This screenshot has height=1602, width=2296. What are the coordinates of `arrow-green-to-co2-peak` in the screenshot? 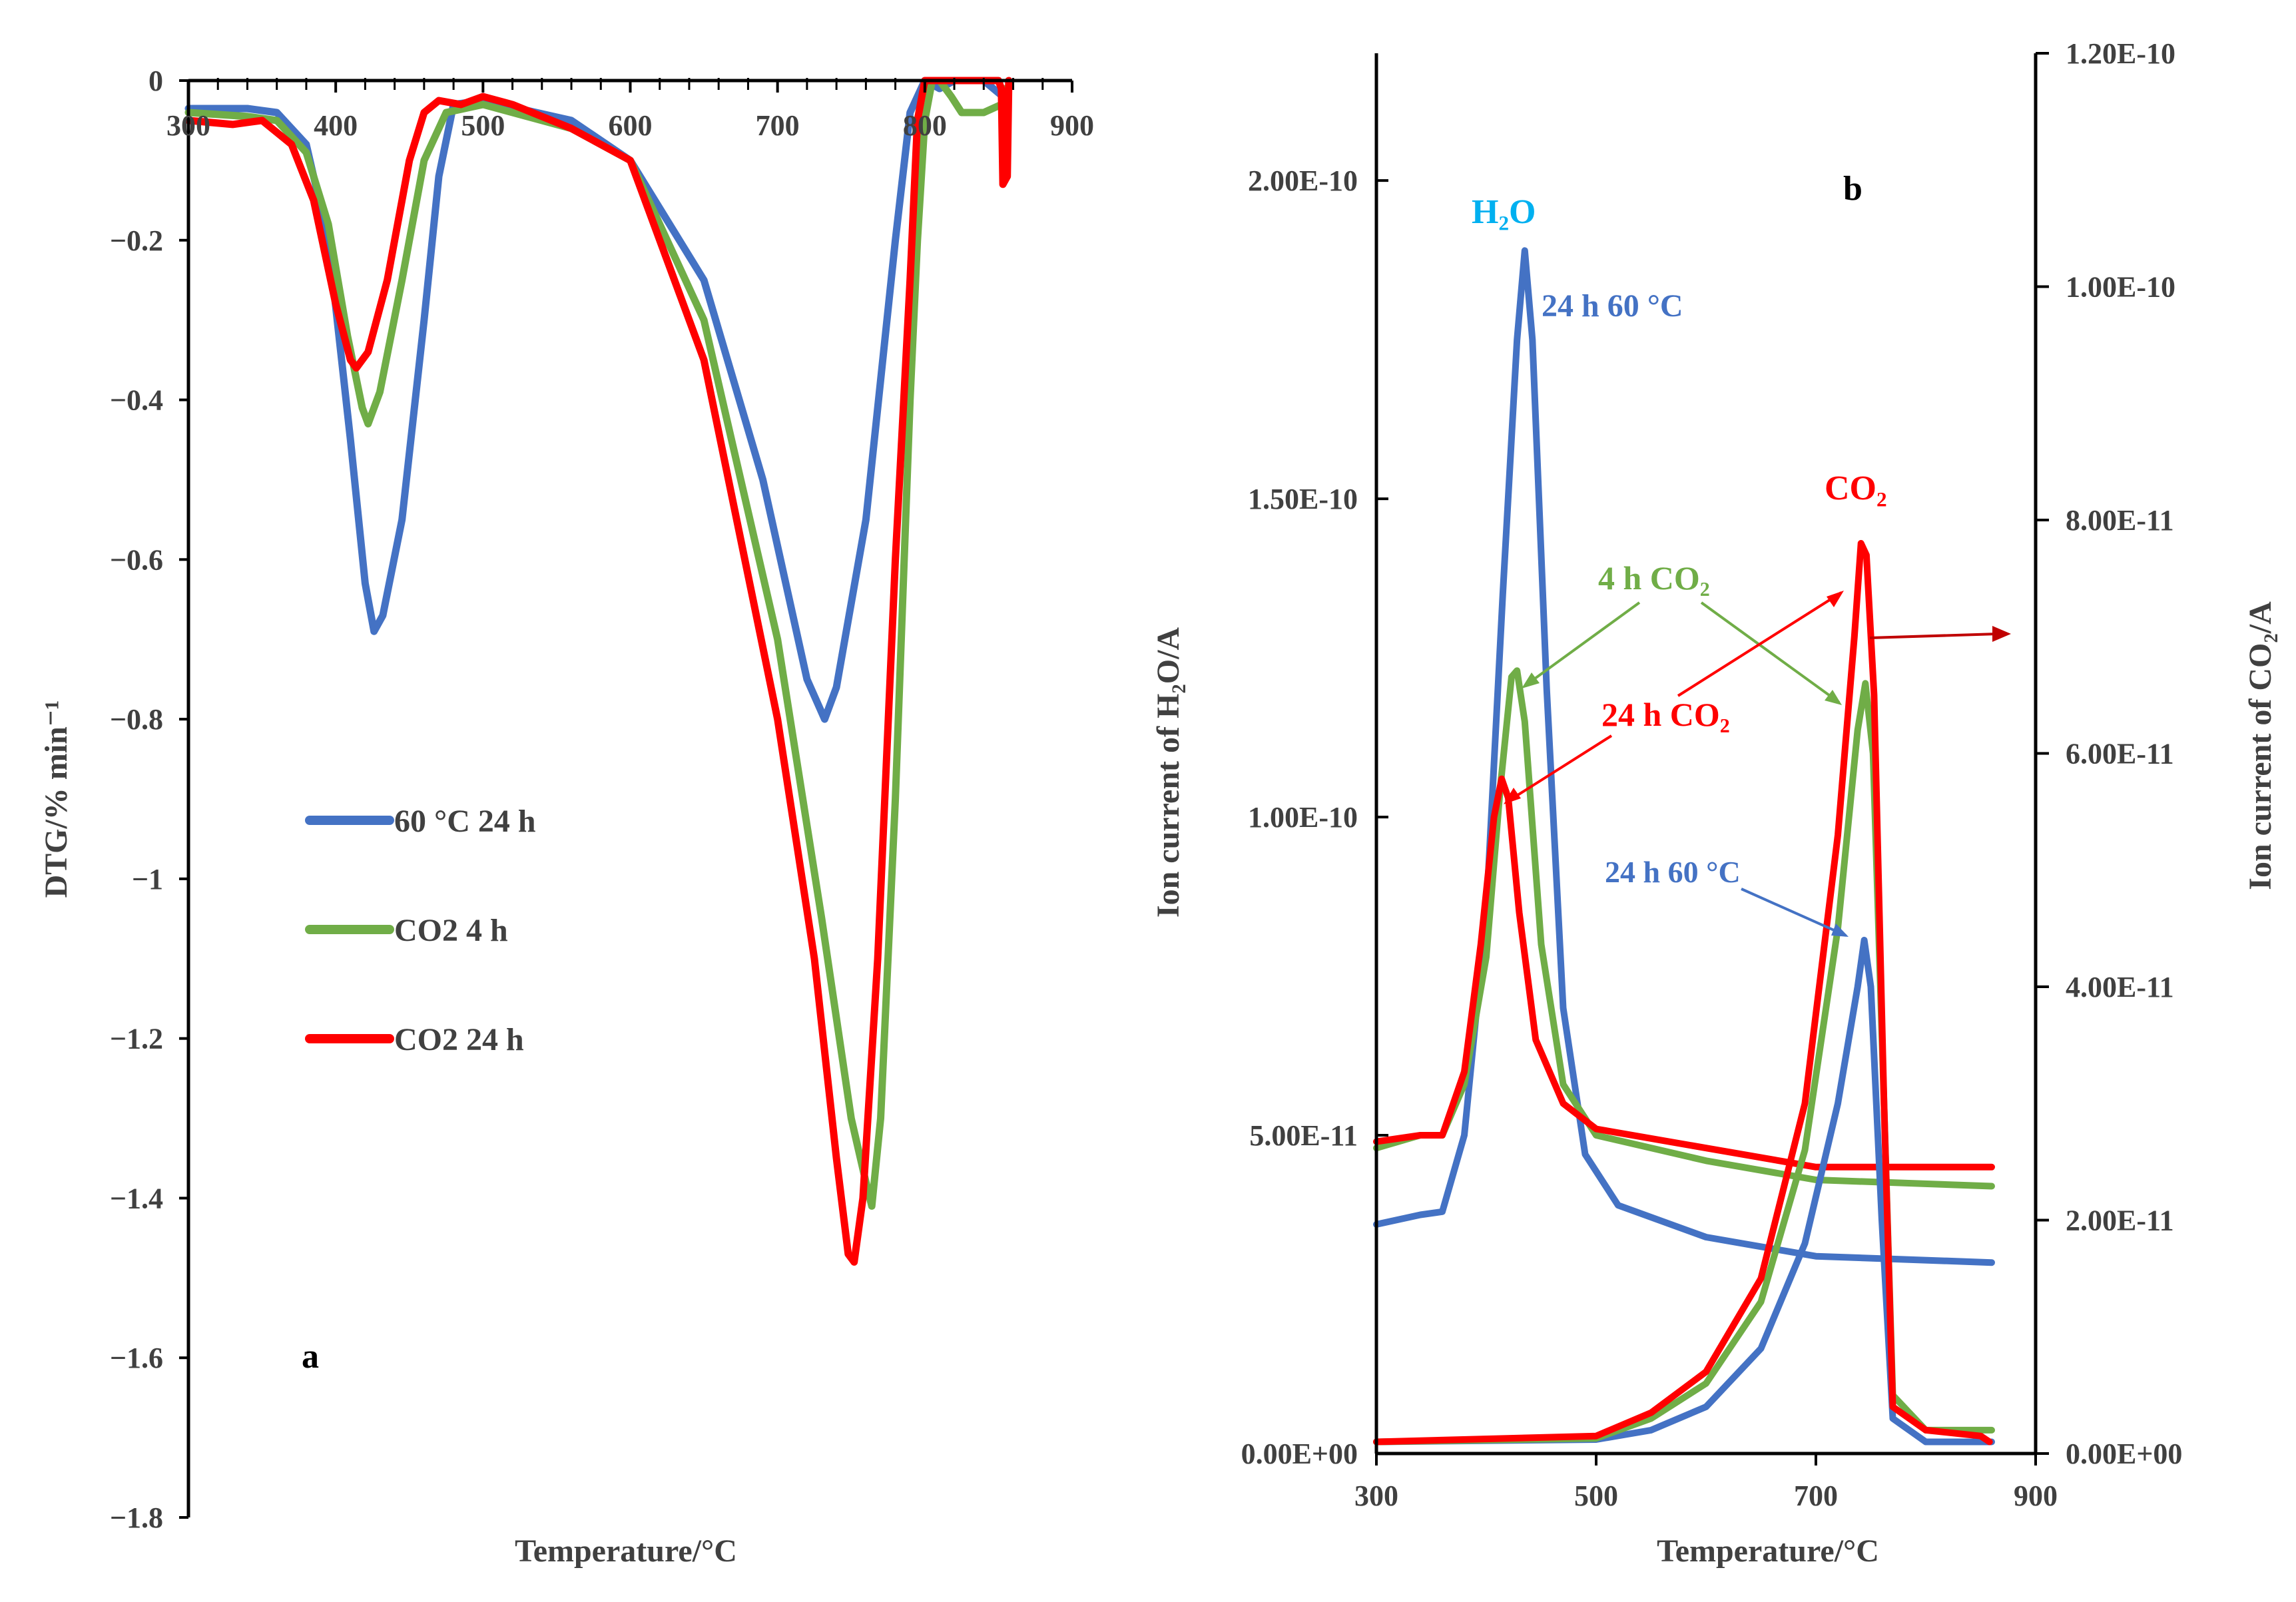 It's located at (1771, 652).